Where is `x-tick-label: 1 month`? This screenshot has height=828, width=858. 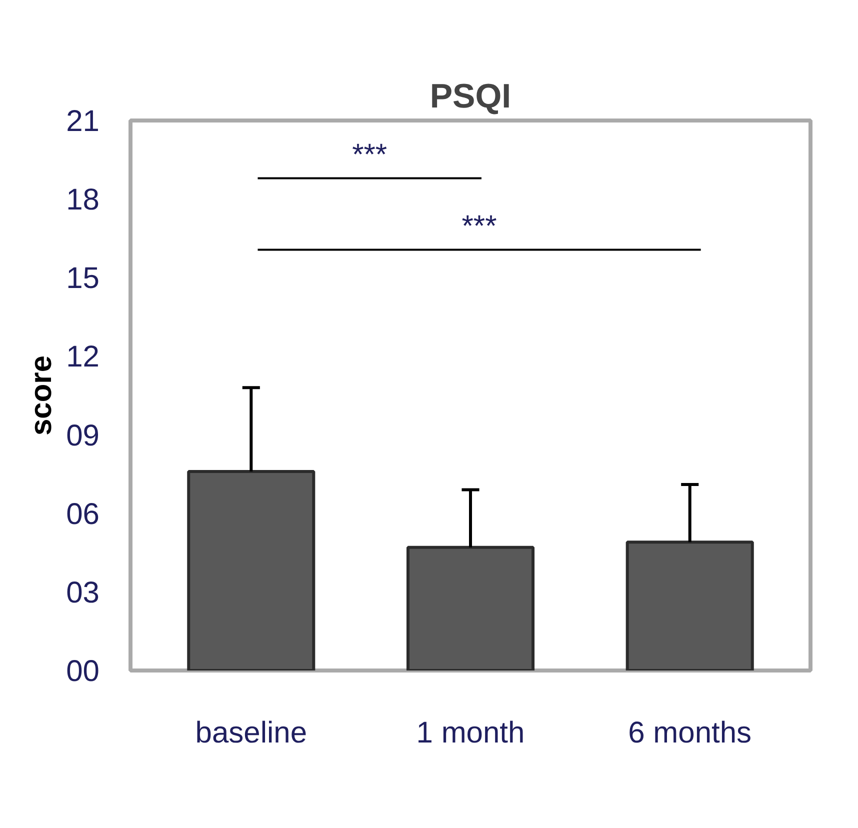
x-tick-label: 1 month is located at coordinates (470, 733).